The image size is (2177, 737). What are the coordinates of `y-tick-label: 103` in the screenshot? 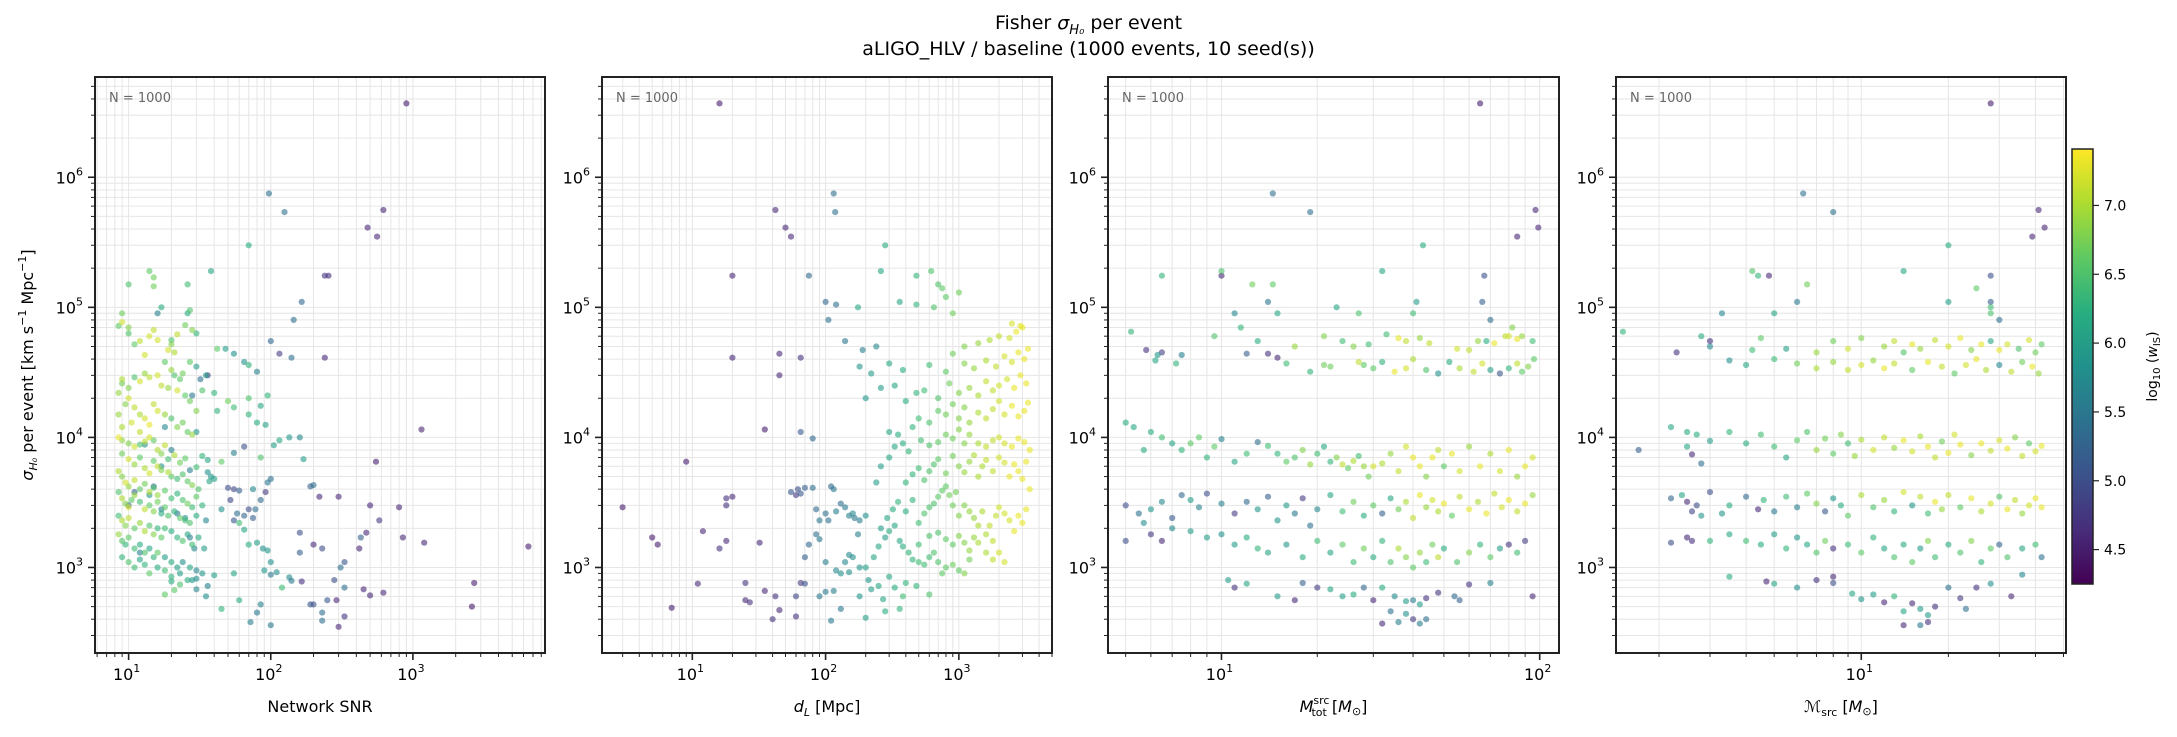 It's located at (576, 566).